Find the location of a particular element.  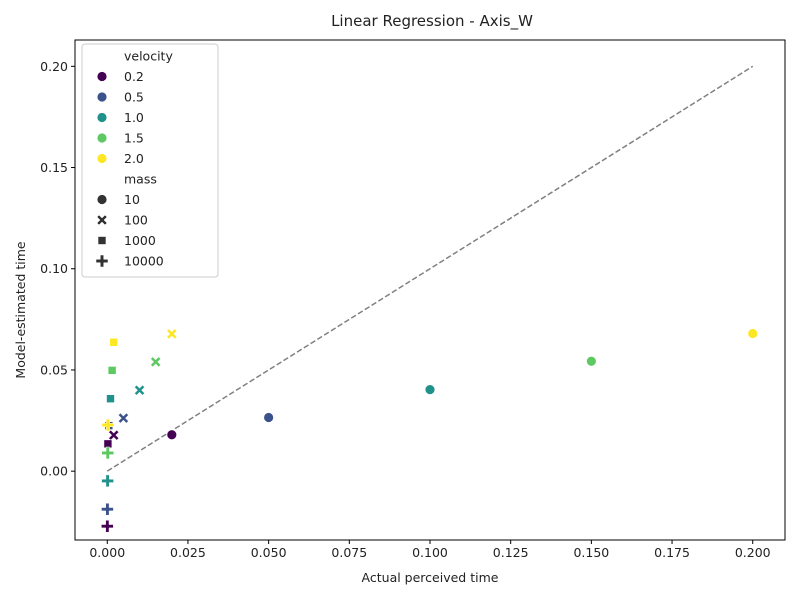

x-tick-label: 0.125 is located at coordinates (511, 552).